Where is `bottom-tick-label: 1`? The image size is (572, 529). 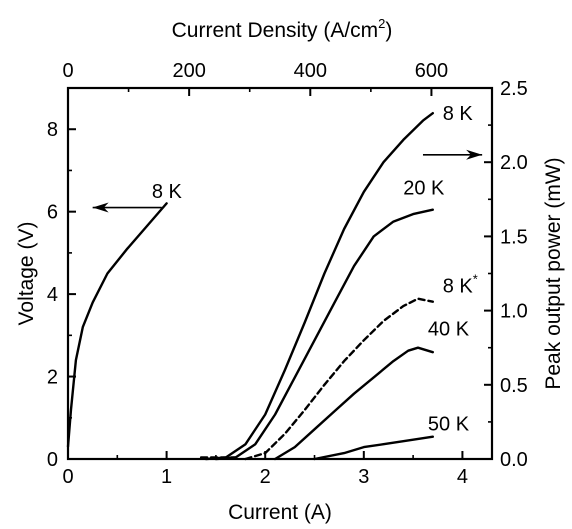 bottom-tick-label: 1 is located at coordinates (166, 477).